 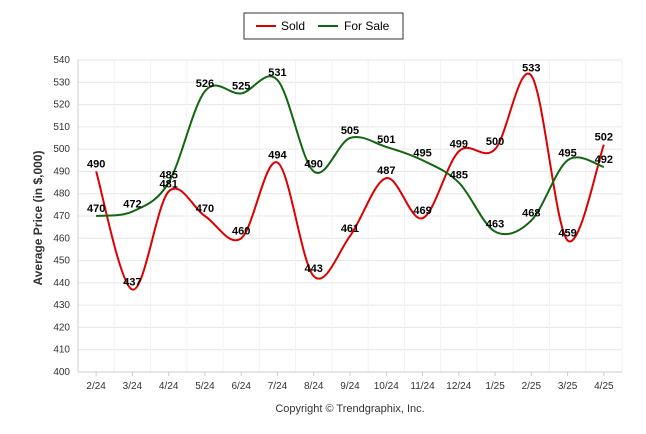 I want to click on y-tick-label: 530, so click(x=61, y=82).